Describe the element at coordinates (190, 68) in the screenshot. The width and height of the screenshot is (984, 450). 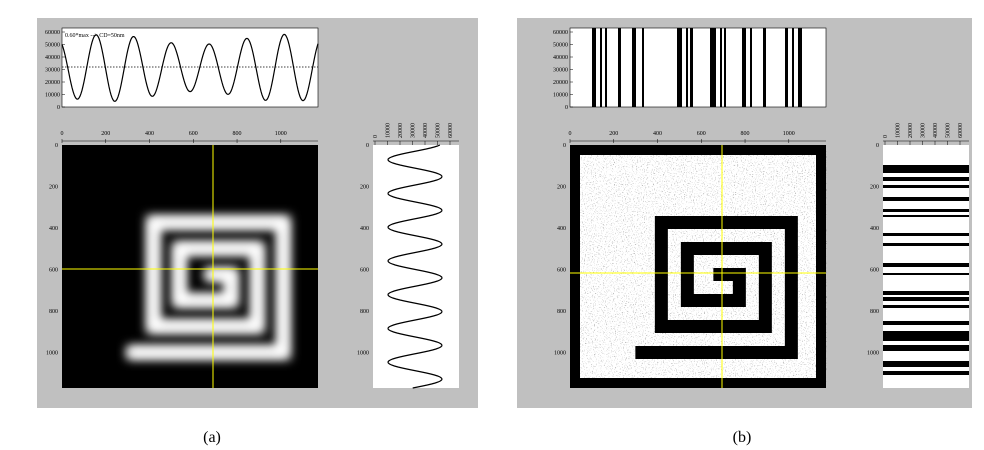
I see `profile-curve` at that location.